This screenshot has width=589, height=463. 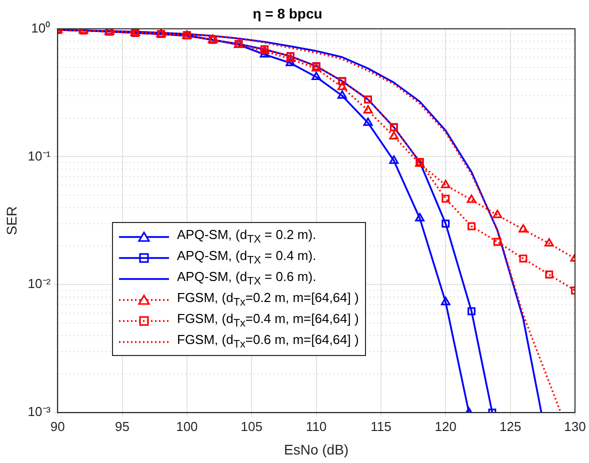 What do you see at coordinates (246, 257) in the screenshot?
I see `legend-label: APQ-SM, (d$_{TX}$ = 0.4 m).` at bounding box center [246, 257].